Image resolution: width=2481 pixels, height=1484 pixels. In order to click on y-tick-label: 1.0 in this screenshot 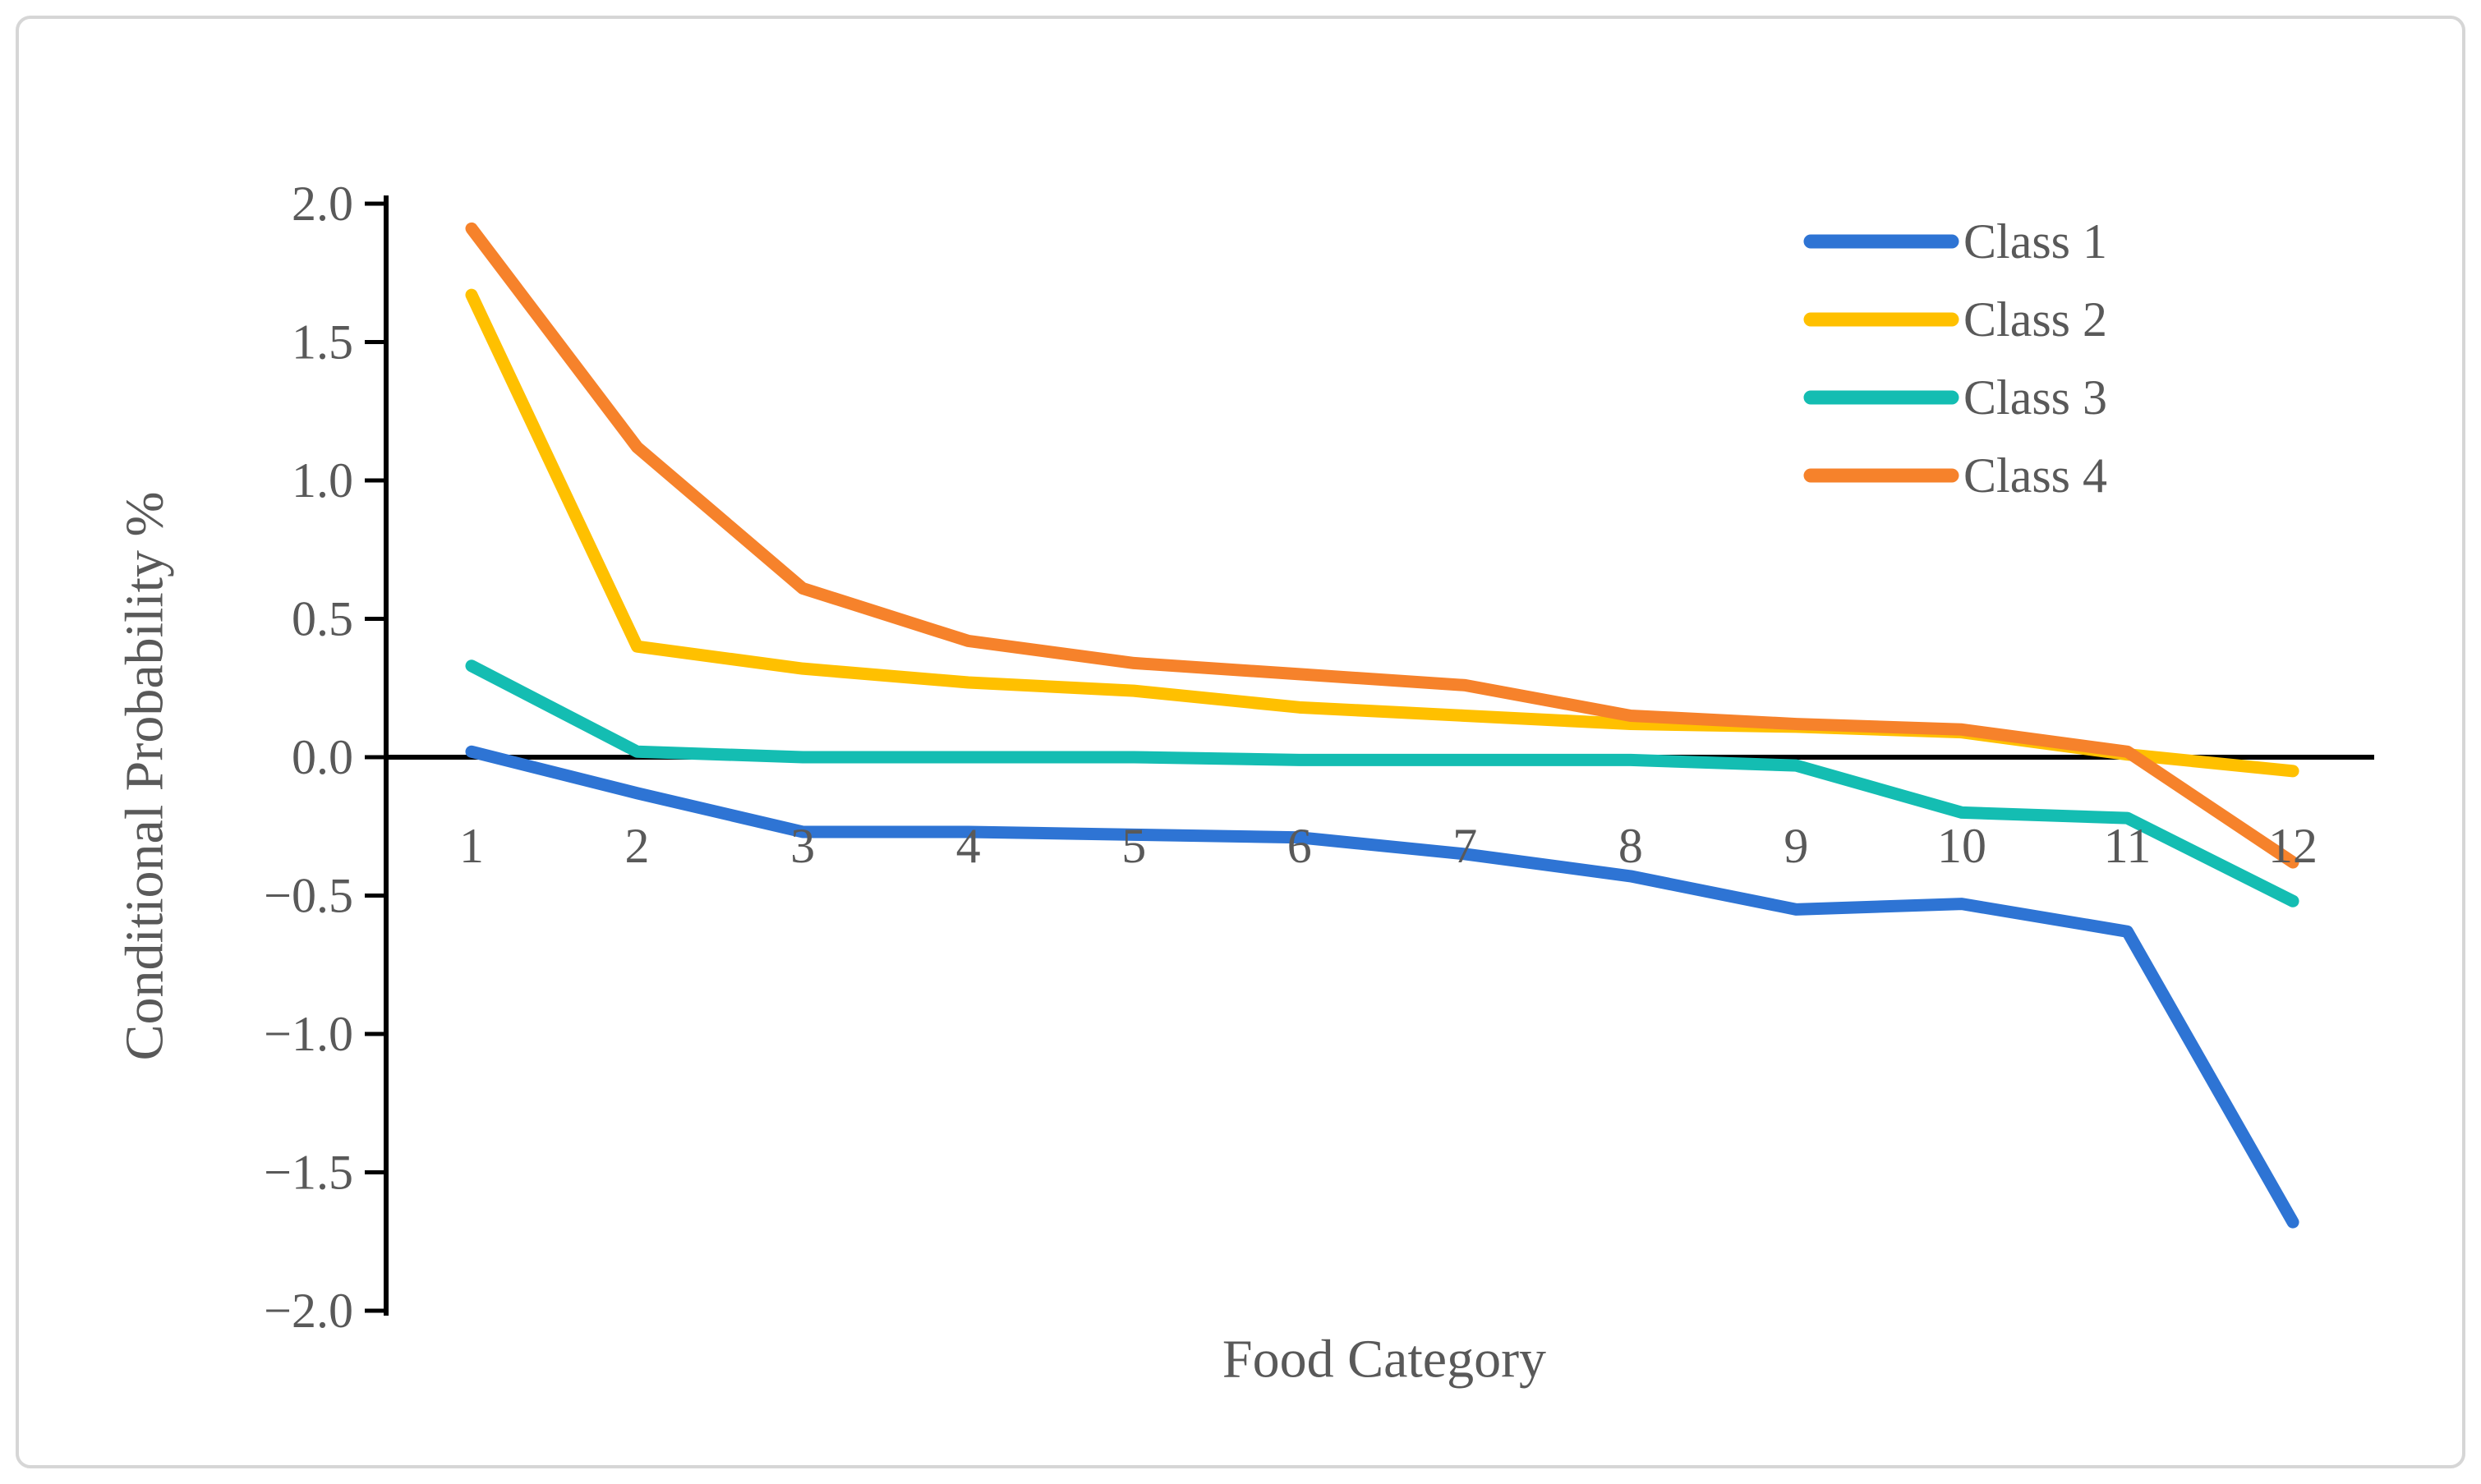, I will do `click(322, 481)`.